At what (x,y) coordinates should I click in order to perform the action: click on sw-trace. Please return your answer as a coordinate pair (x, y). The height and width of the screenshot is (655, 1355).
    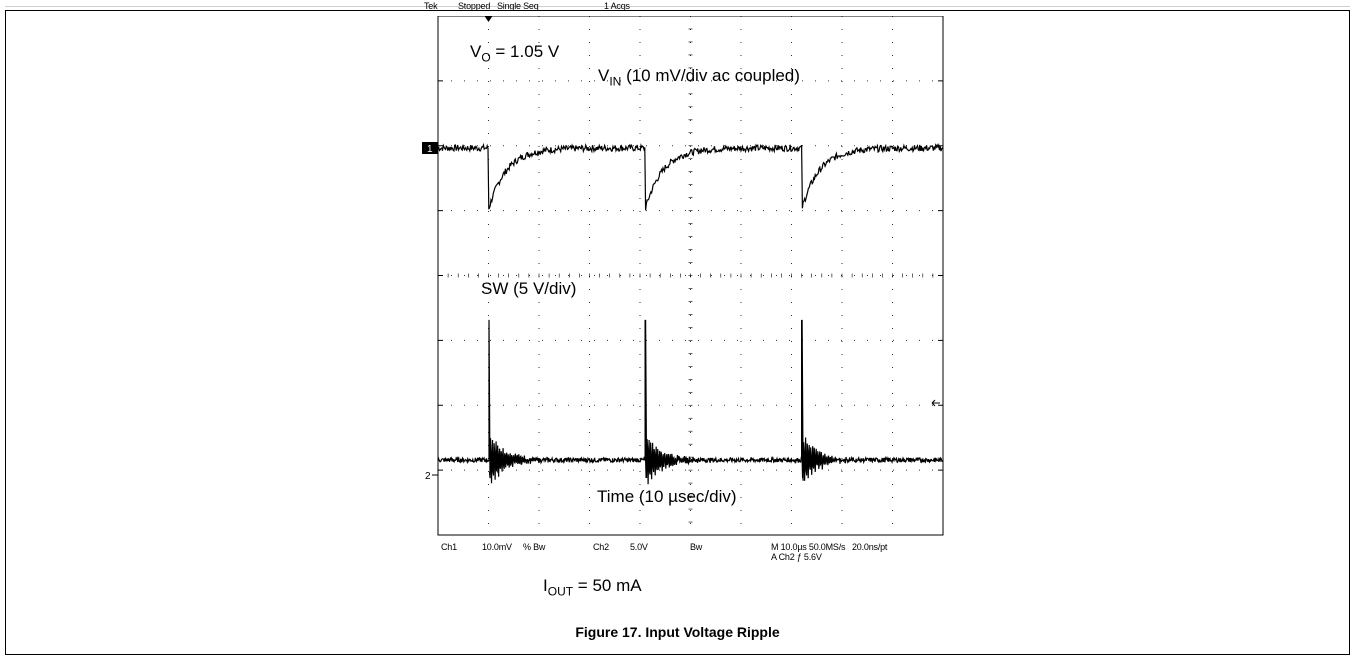
    Looking at the image, I should click on (690, 402).